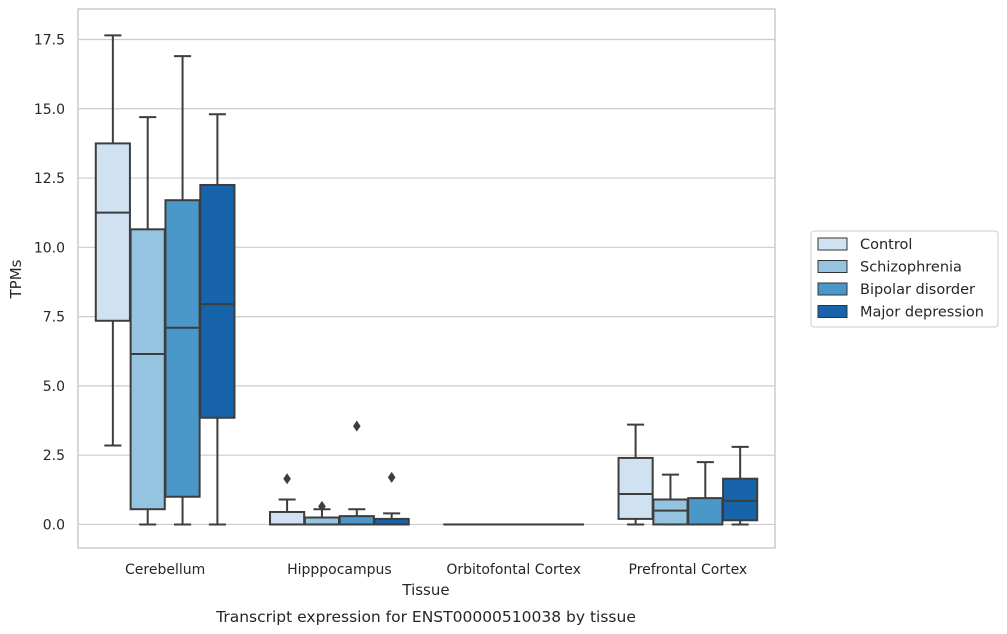 The width and height of the screenshot is (1007, 634). Describe the element at coordinates (49, 110) in the screenshot. I see `y-tick-label: 15.0` at that location.